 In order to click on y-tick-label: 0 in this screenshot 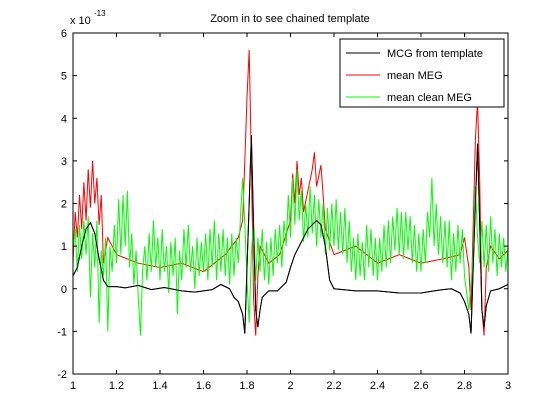, I will do `click(64, 290)`.